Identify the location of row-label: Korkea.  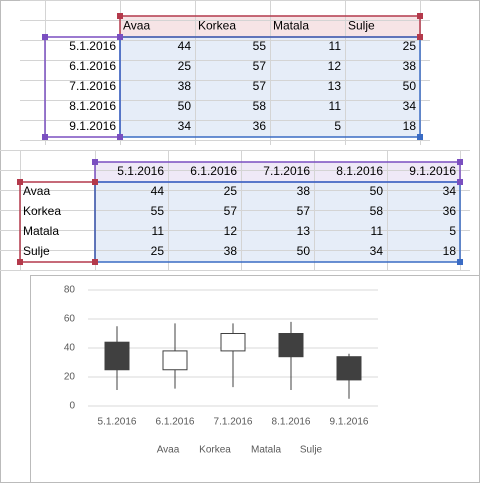
(42, 211).